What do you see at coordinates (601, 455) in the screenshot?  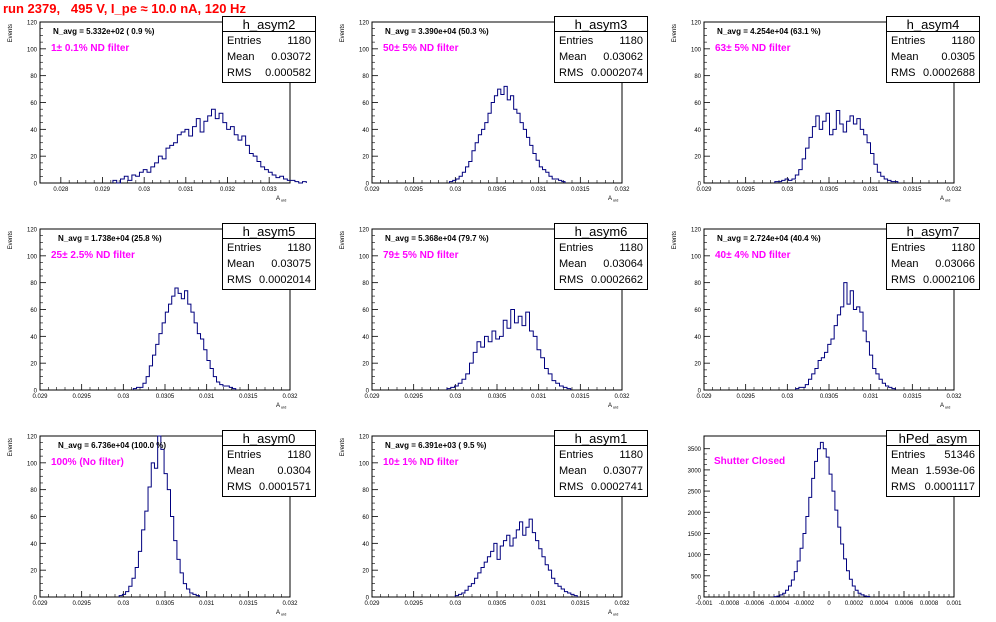 I see `stats-row-entries: Entries 1180` at bounding box center [601, 455].